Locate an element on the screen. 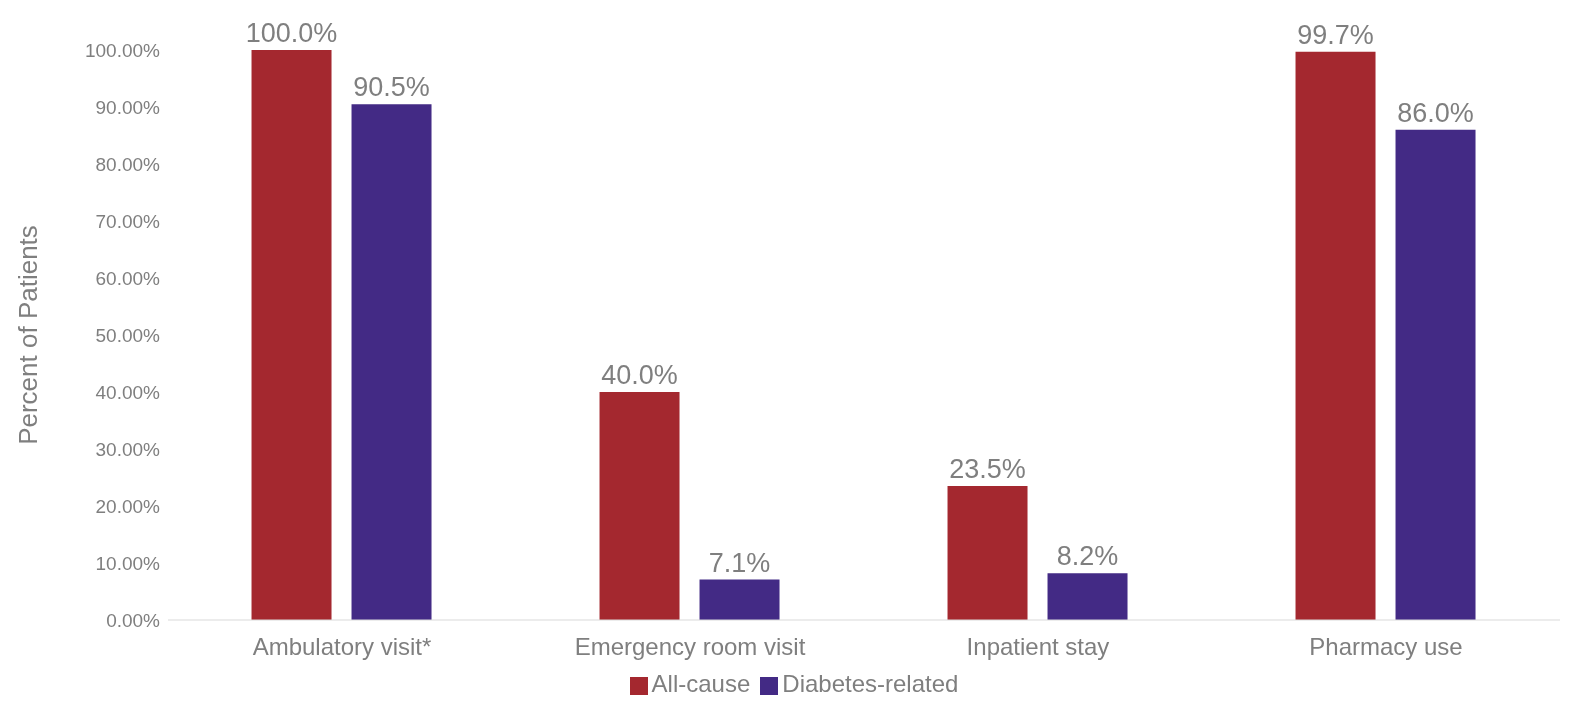  data-label: 7.1% is located at coordinates (739, 562).